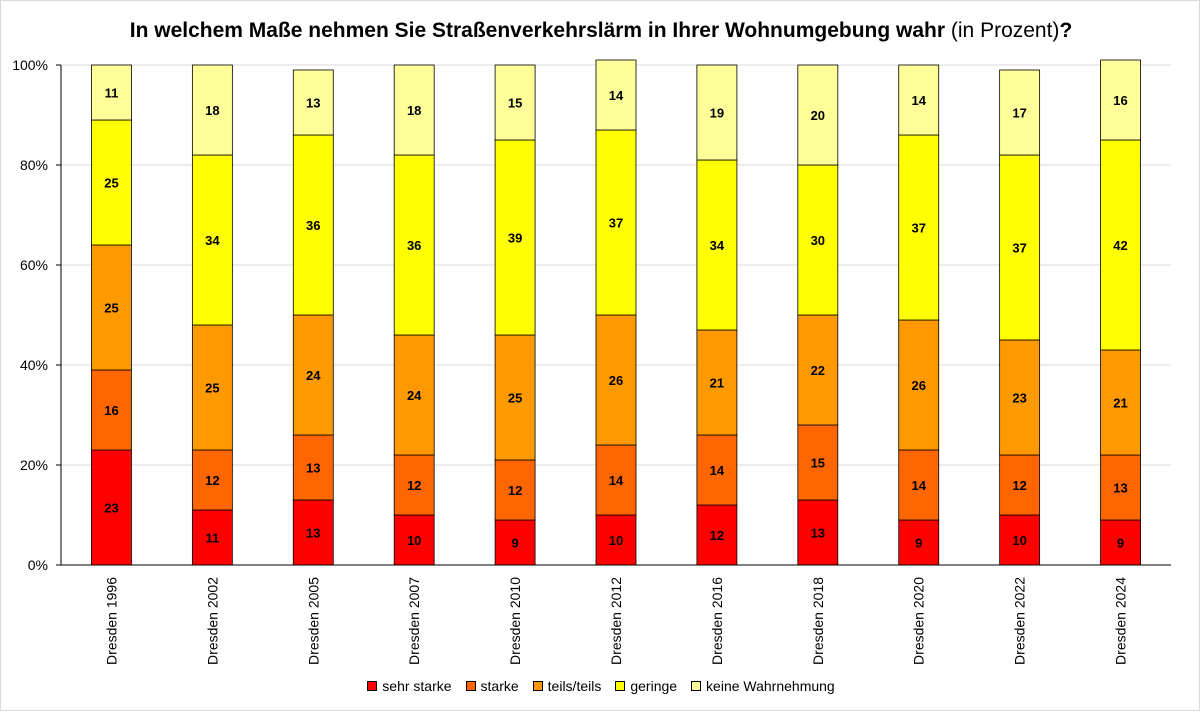 This screenshot has width=1200, height=712. I want to click on legend-item: keine Wahrnehmung, so click(763, 686).